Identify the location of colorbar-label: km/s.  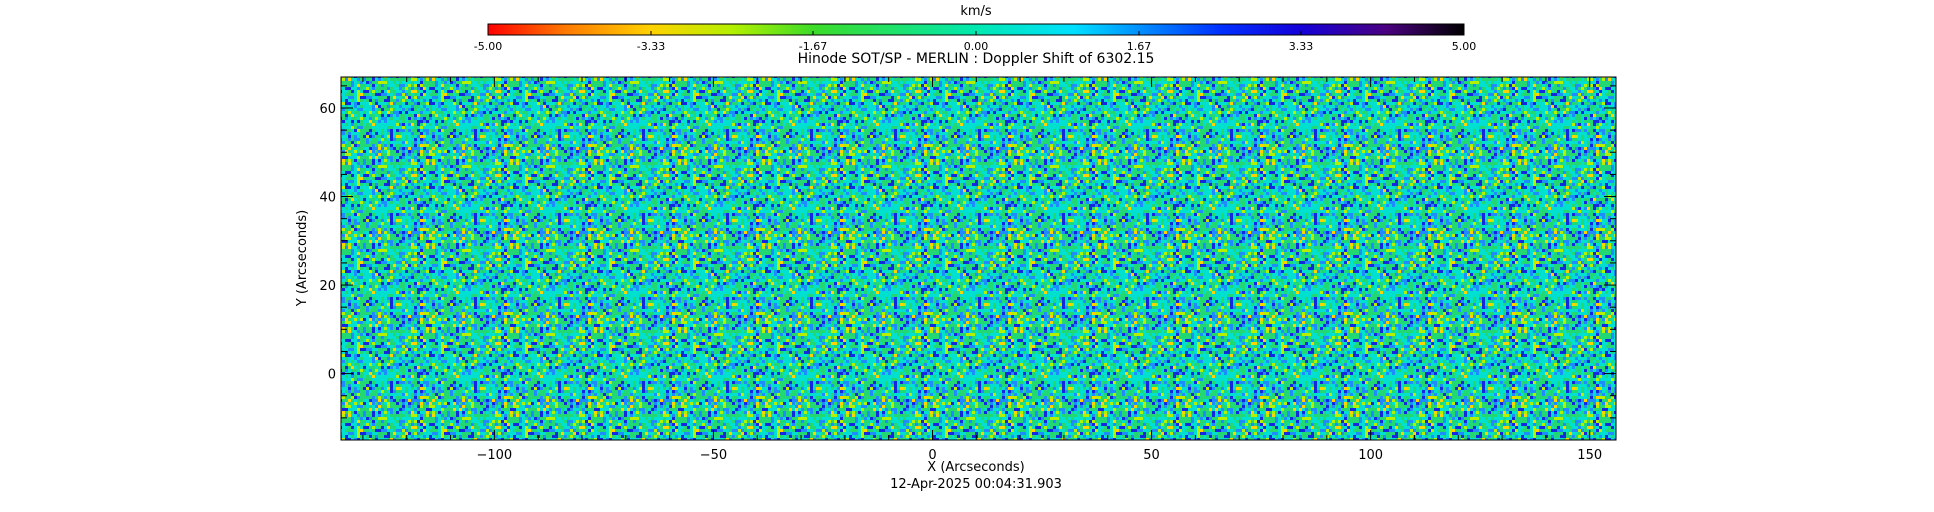
(976, 11).